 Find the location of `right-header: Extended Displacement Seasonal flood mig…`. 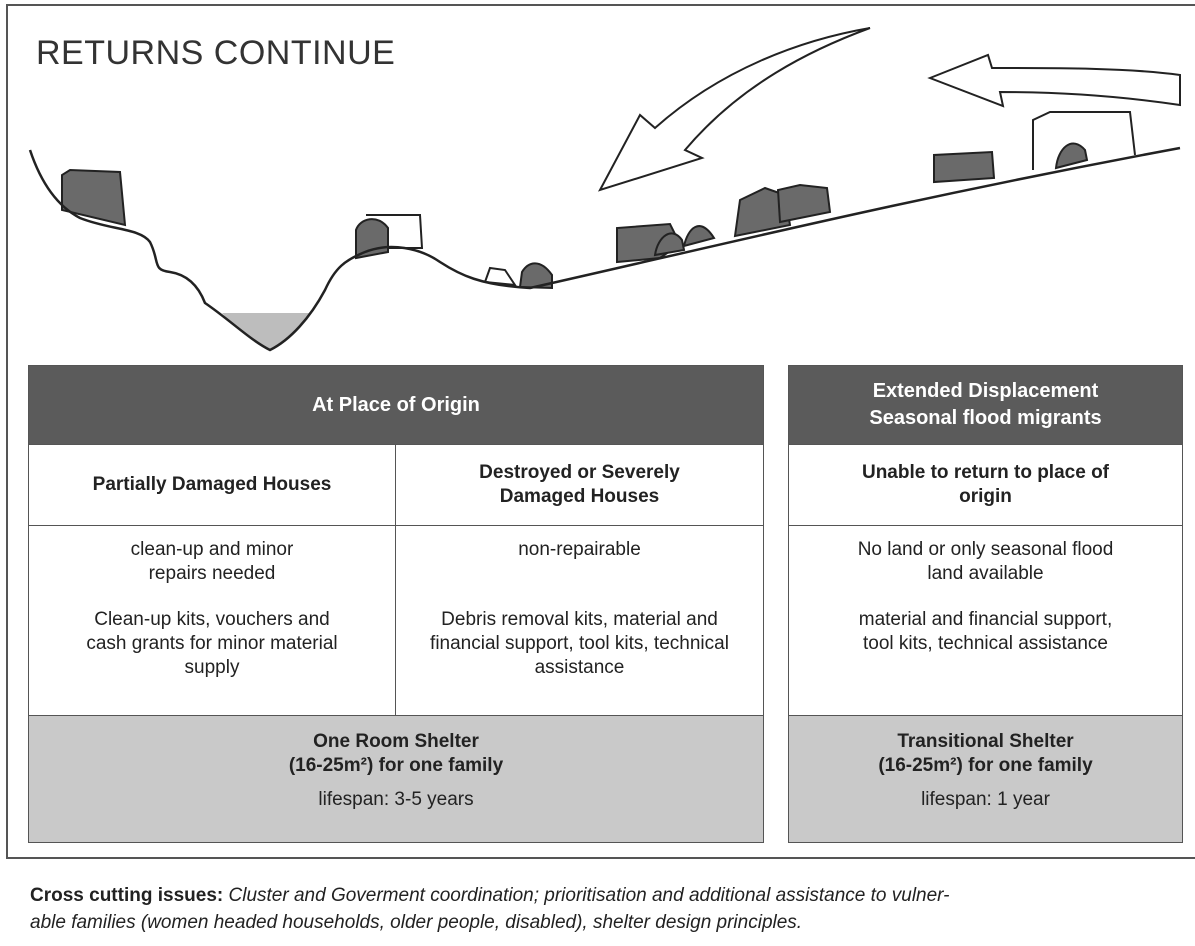

right-header: Extended Displacement Seasonal flood mig… is located at coordinates (985, 405).